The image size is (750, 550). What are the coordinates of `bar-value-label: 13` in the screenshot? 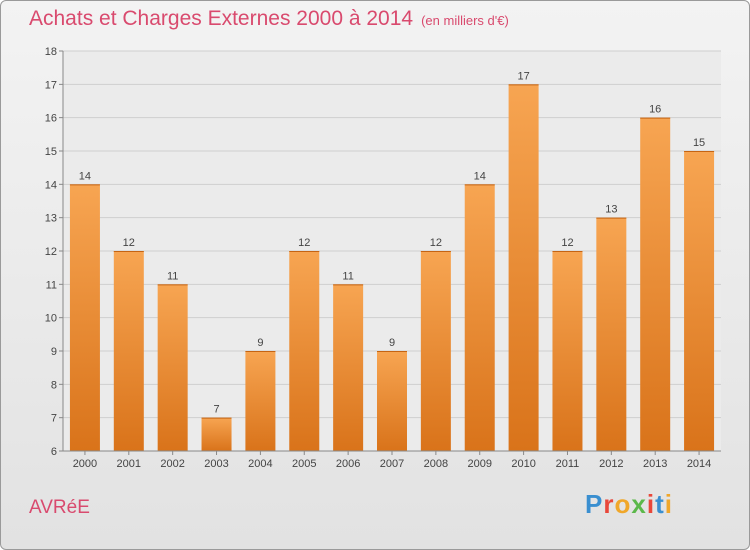 It's located at (611, 210).